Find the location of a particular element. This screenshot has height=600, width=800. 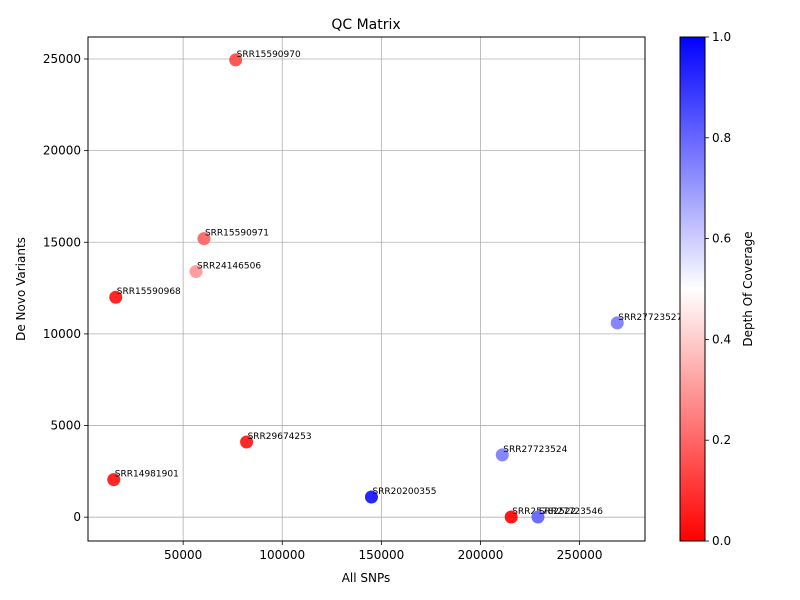

x-tick-label: 100000 is located at coordinates (282, 555).